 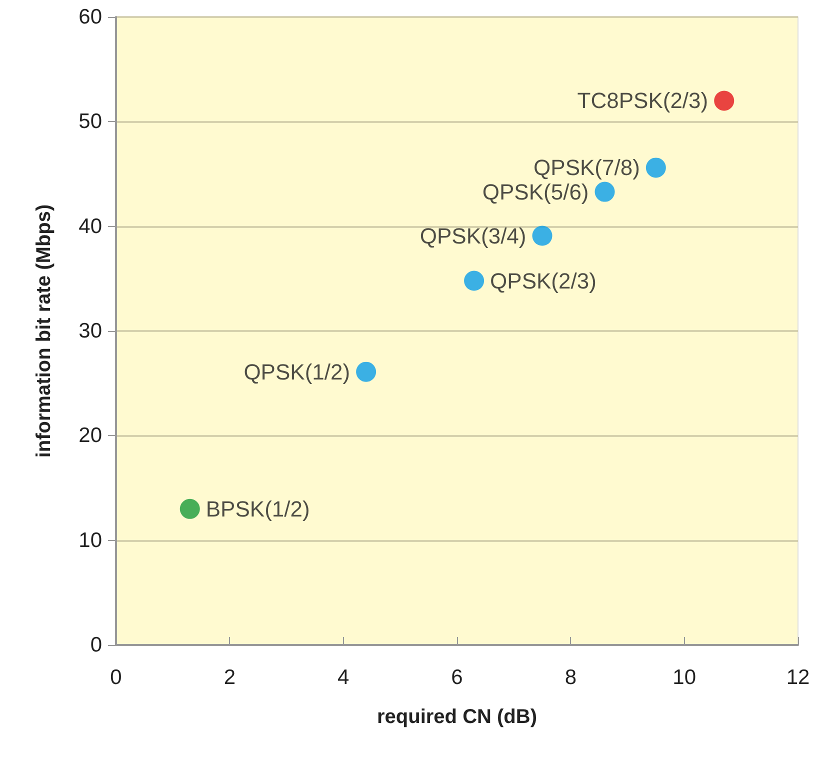 What do you see at coordinates (90, 436) in the screenshot?
I see `y-tick-label: 20` at bounding box center [90, 436].